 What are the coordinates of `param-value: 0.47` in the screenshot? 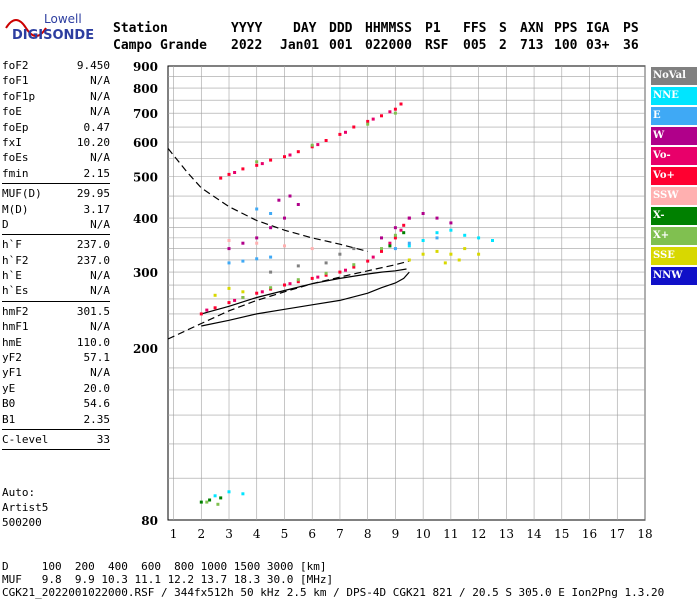 It's located at (97, 127).